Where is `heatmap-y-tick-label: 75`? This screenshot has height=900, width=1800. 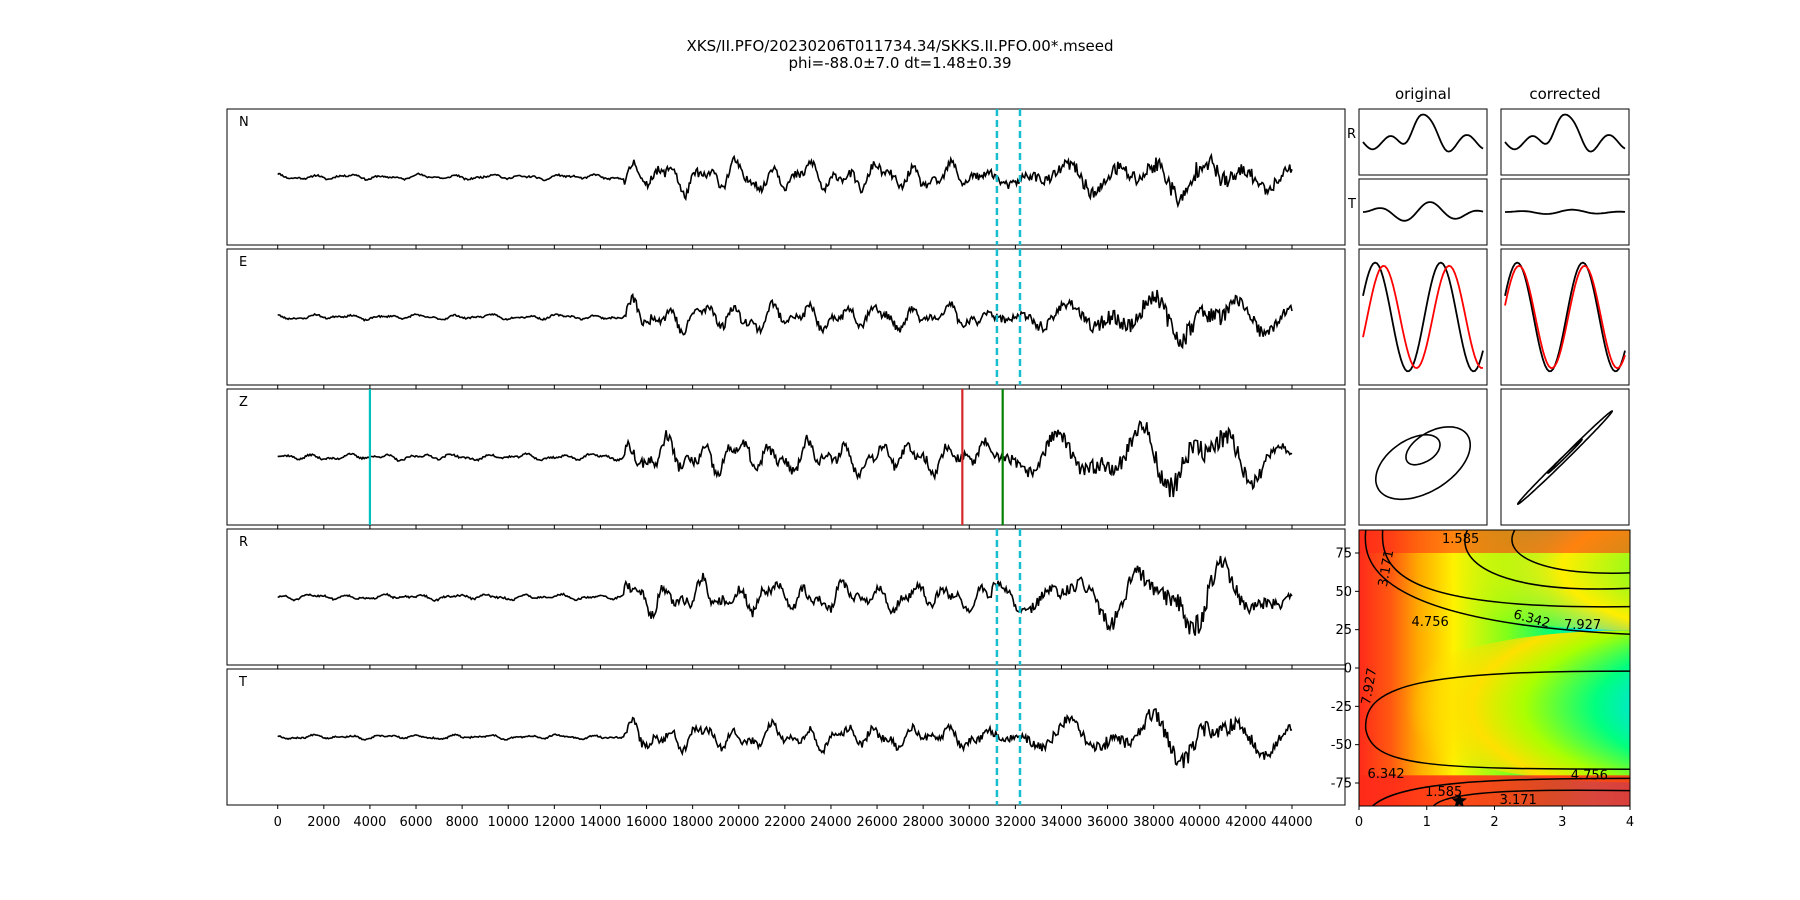 heatmap-y-tick-label: 75 is located at coordinates (1343, 554).